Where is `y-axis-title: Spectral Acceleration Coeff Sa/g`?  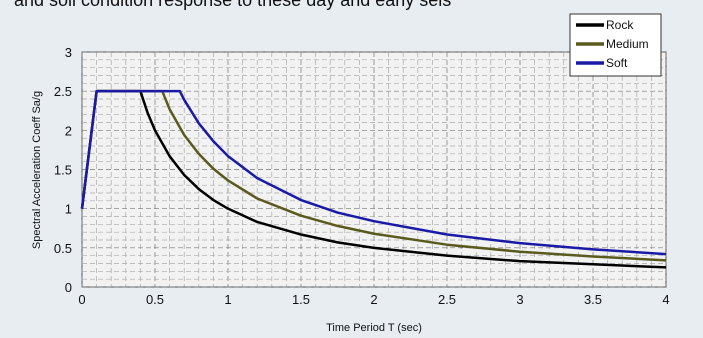 y-axis-title: Spectral Acceleration Coeff Sa/g is located at coordinates (37, 170).